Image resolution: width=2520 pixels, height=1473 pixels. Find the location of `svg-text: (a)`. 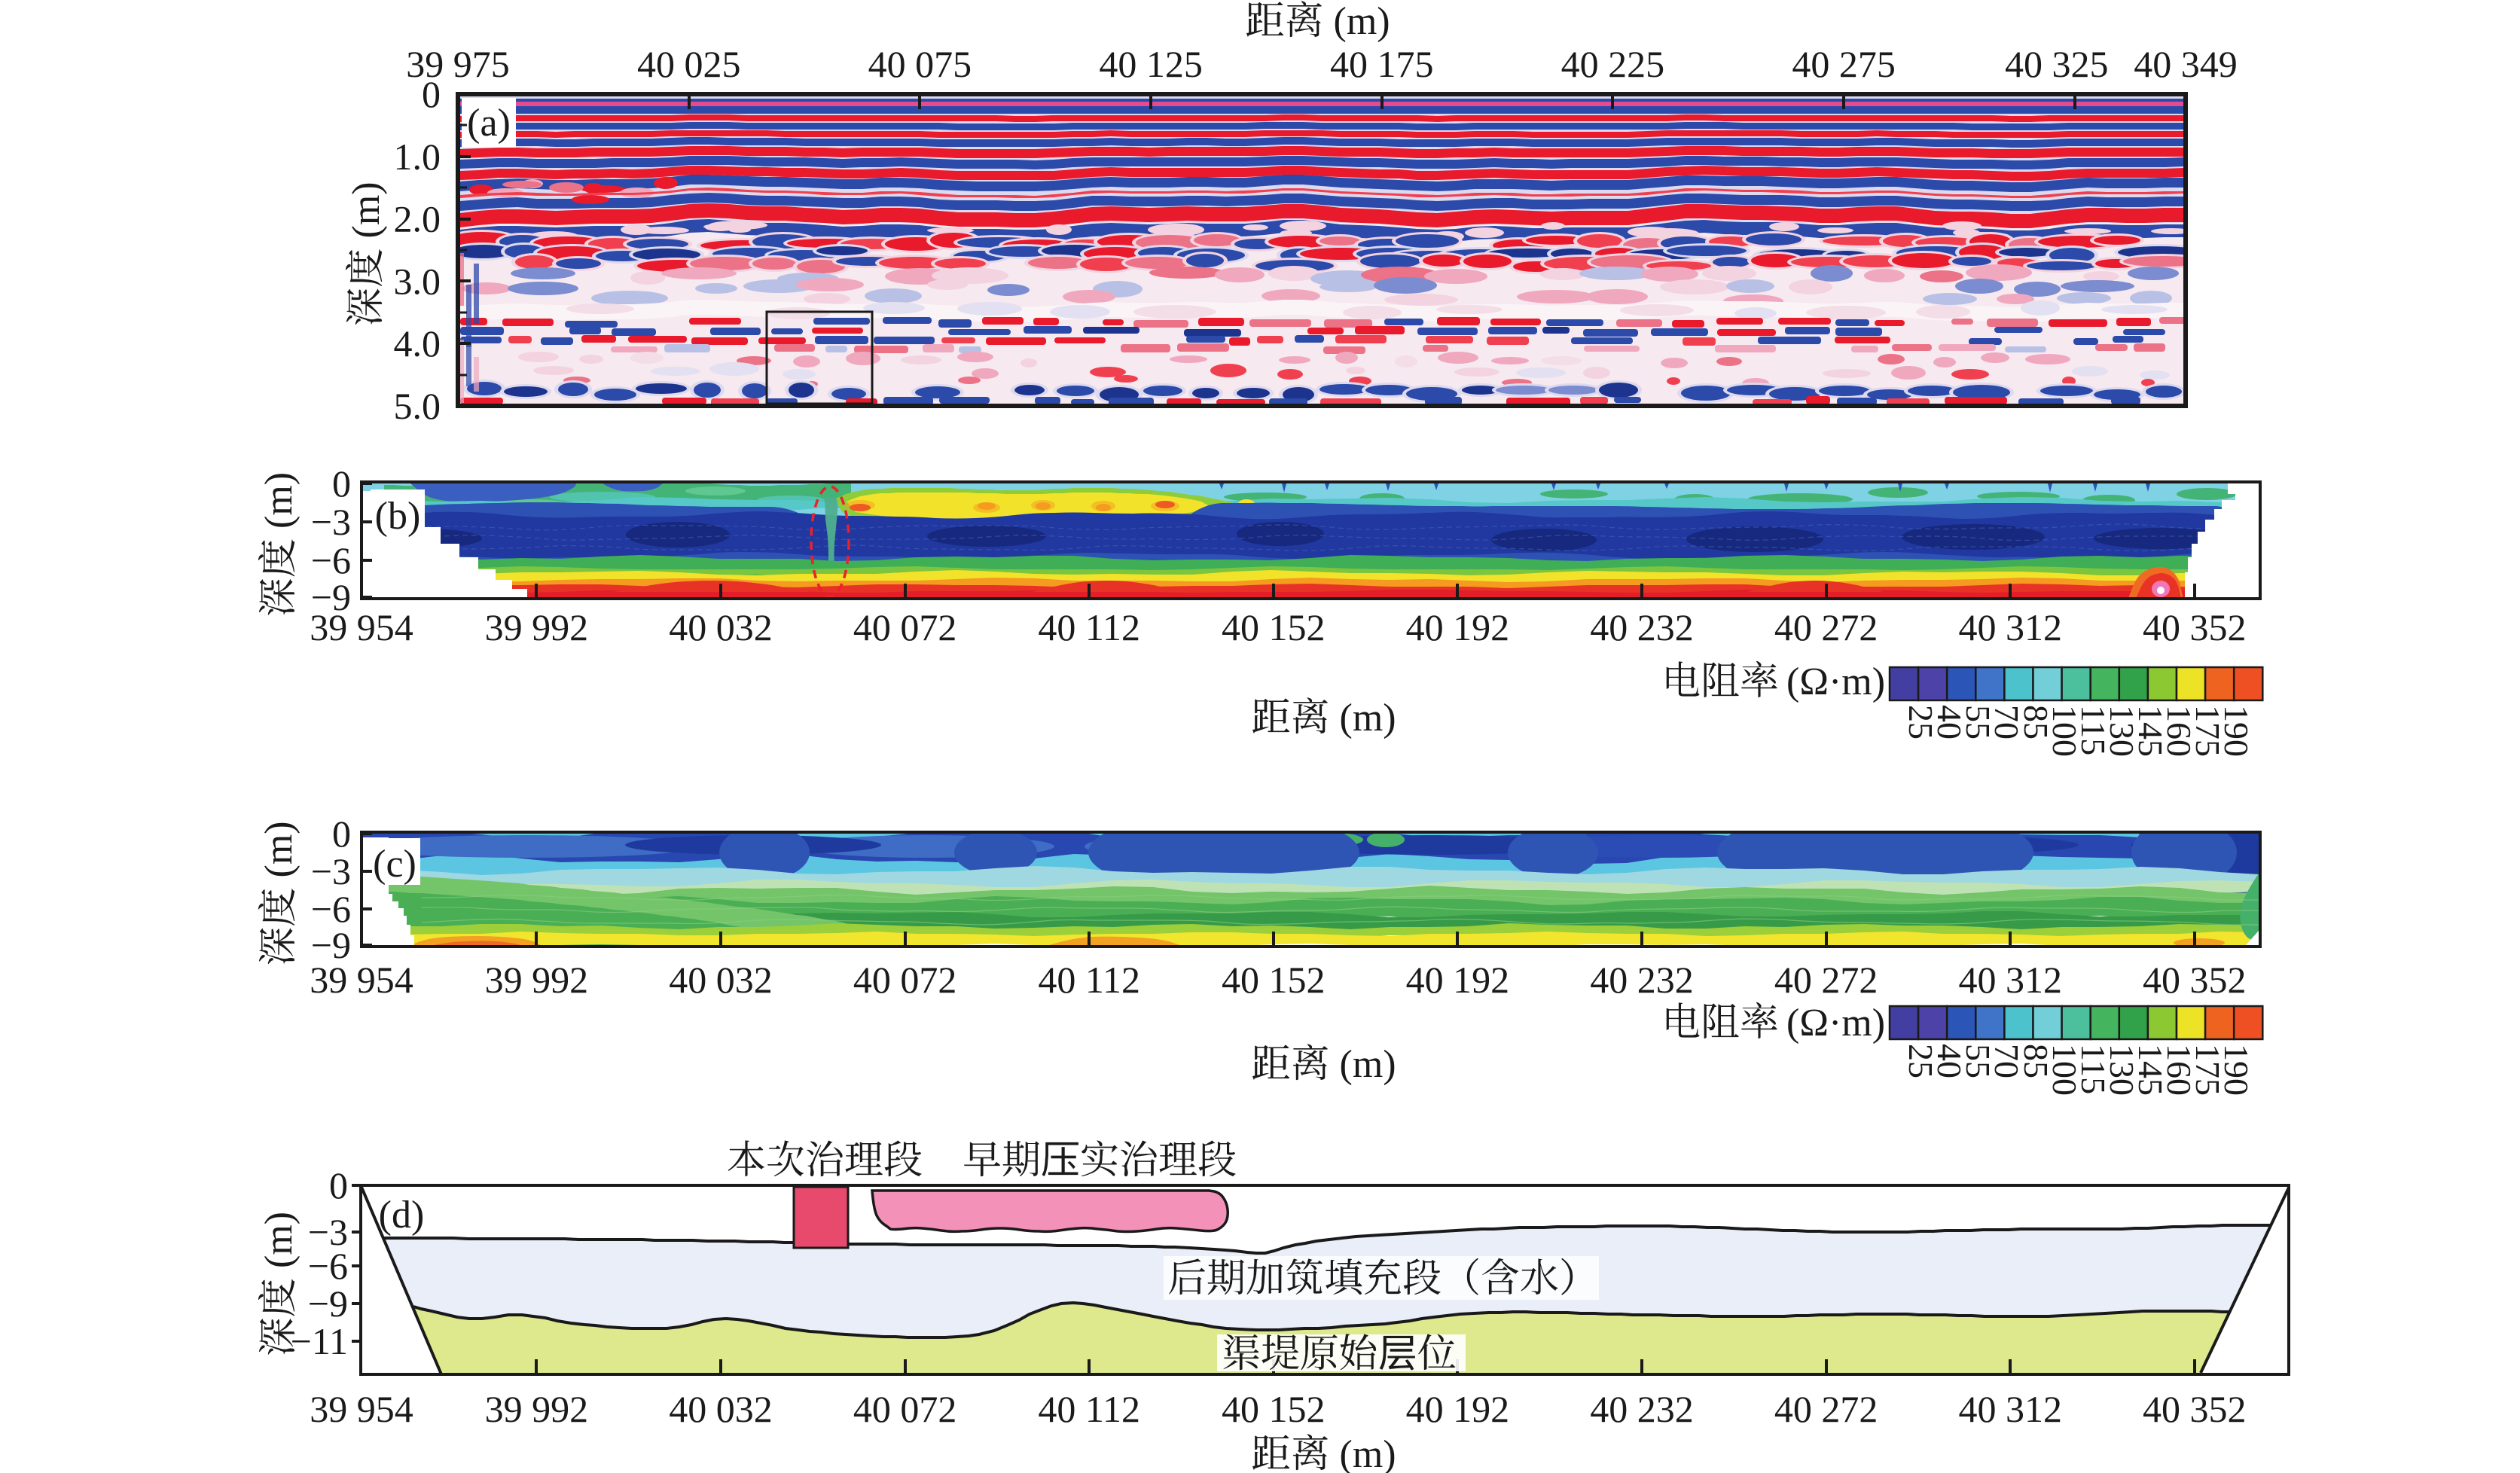

svg-text: (a) is located at coordinates (489, 123).